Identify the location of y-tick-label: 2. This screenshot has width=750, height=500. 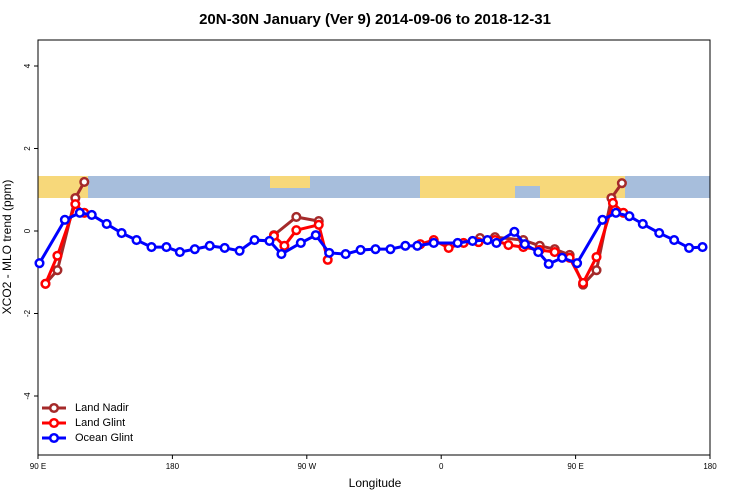
(27, 148).